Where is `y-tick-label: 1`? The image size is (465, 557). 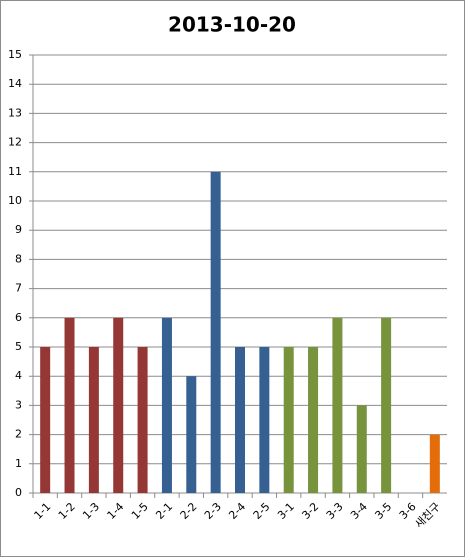
y-tick-label: 1 is located at coordinates (18, 463).